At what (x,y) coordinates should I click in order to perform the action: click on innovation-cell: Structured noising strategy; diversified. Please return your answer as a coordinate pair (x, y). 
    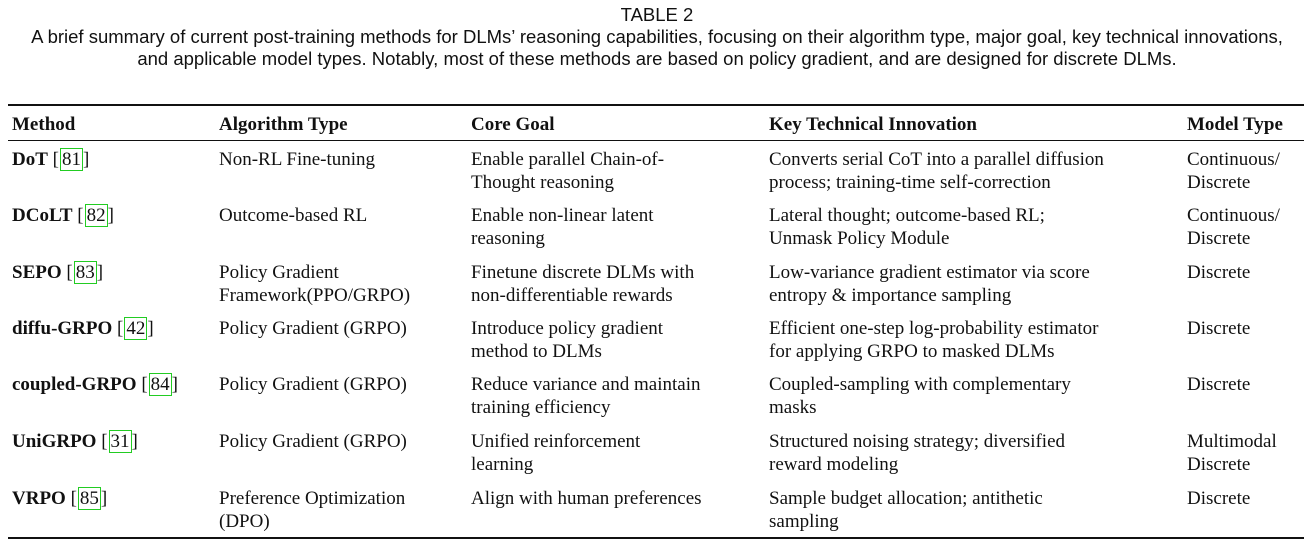
    Looking at the image, I should click on (917, 441).